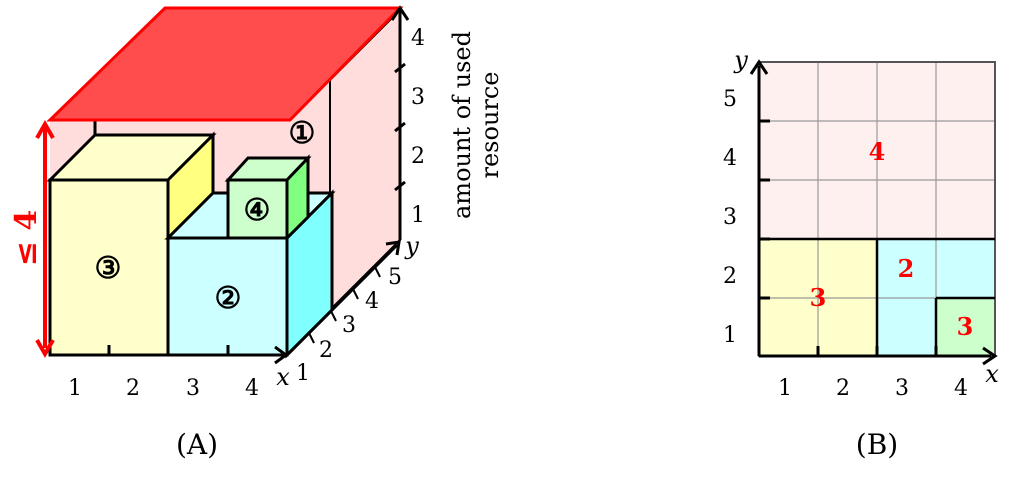  I want to click on x-tick-label-1: 1, so click(75, 388).